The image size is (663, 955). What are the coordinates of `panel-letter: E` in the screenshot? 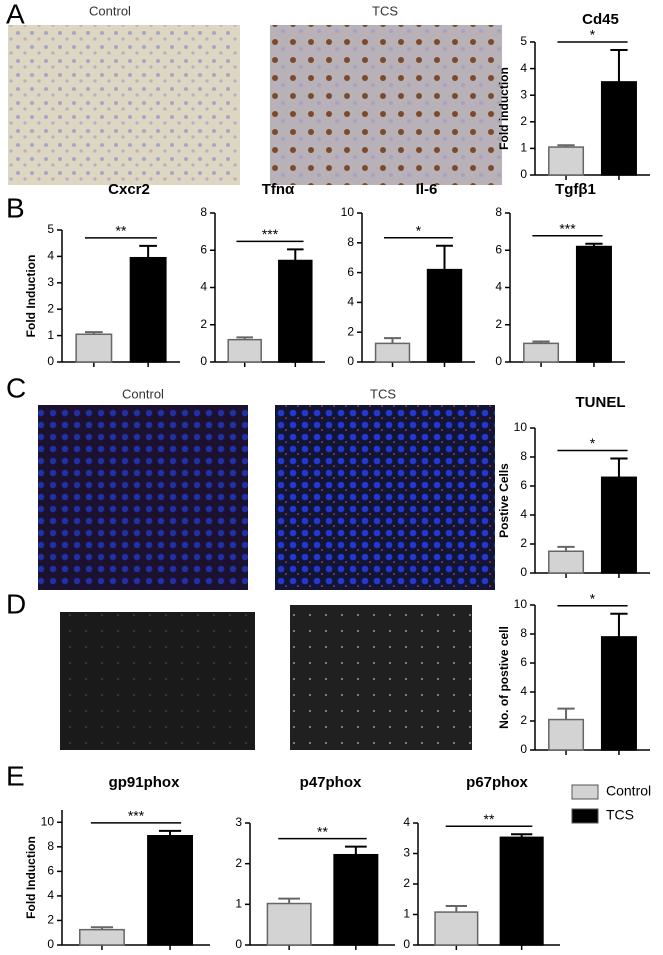 It's located at (15, 775).